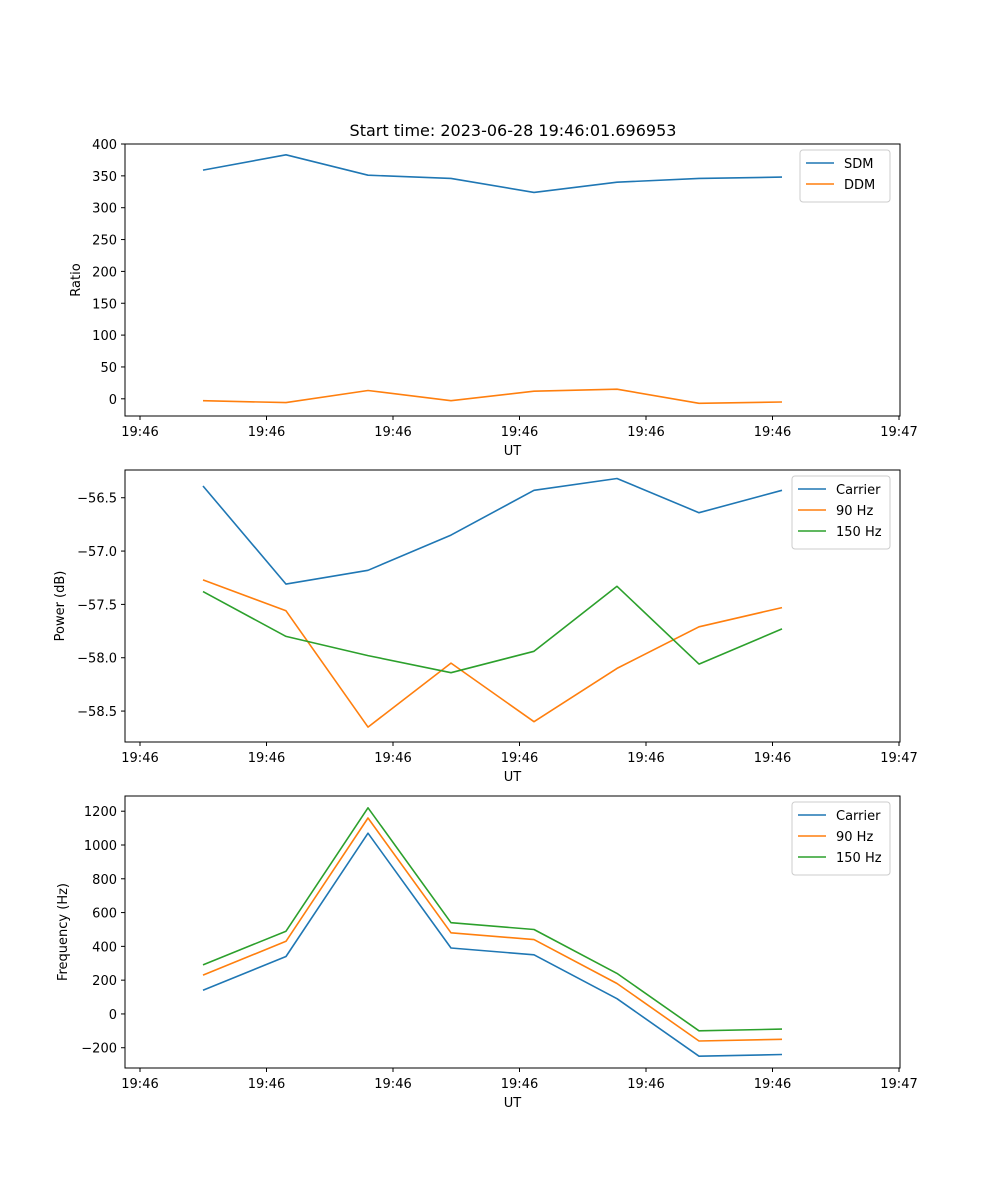 The height and width of the screenshot is (1200, 1000). I want to click on figure-title: Start time: 2023-06-28 19:46:01.696953, so click(513, 130).